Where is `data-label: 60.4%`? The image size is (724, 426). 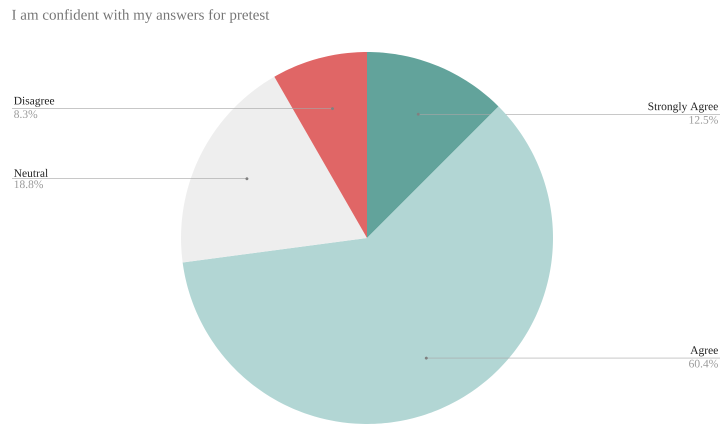
data-label: 60.4% is located at coordinates (703, 364).